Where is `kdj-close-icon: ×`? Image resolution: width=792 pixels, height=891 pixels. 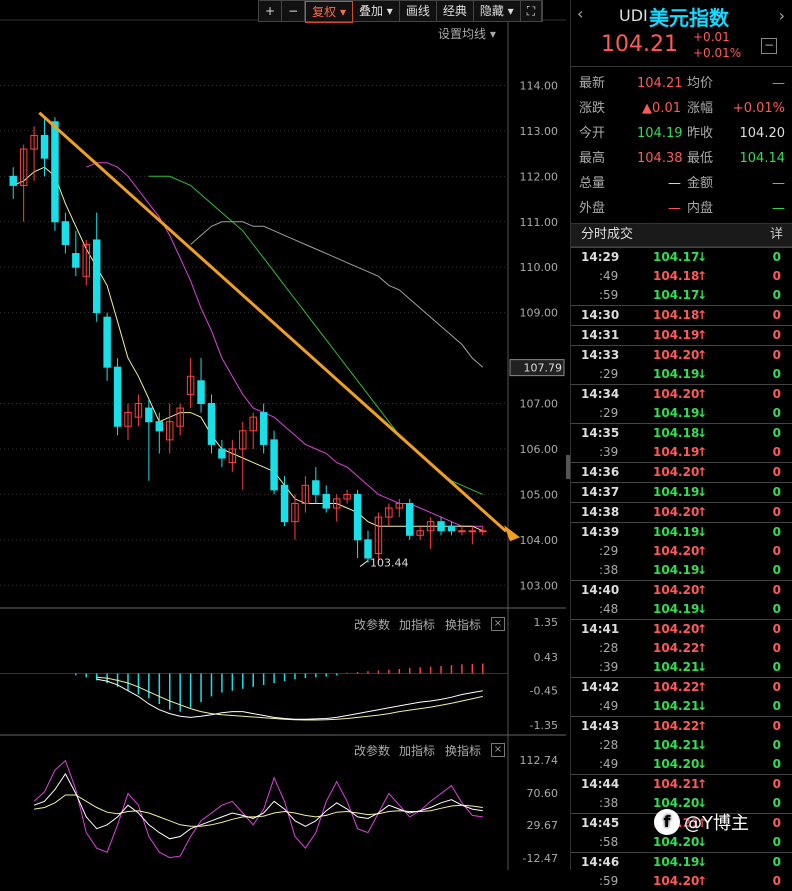 kdj-close-icon: × is located at coordinates (498, 750).